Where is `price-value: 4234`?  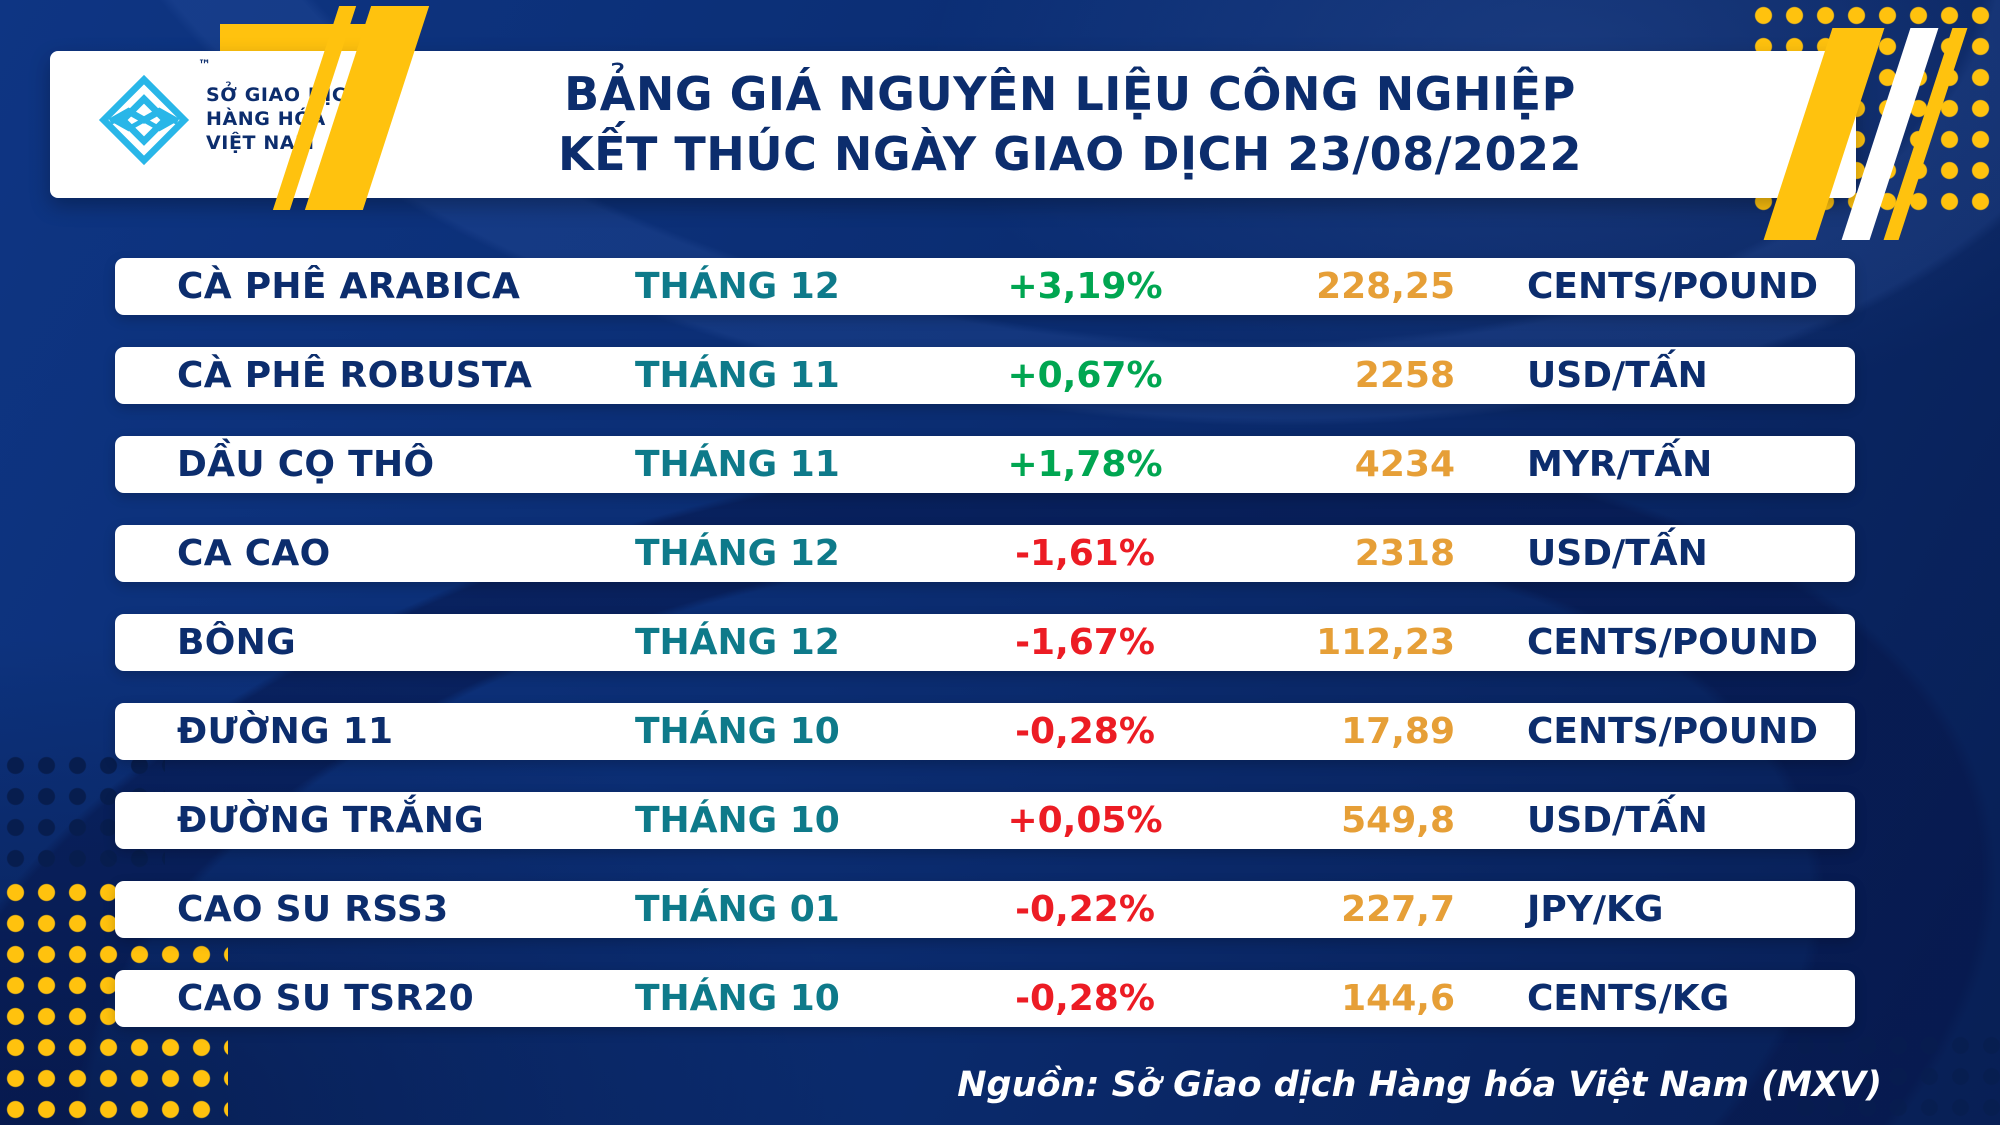
price-value: 4234 is located at coordinates (1404, 464).